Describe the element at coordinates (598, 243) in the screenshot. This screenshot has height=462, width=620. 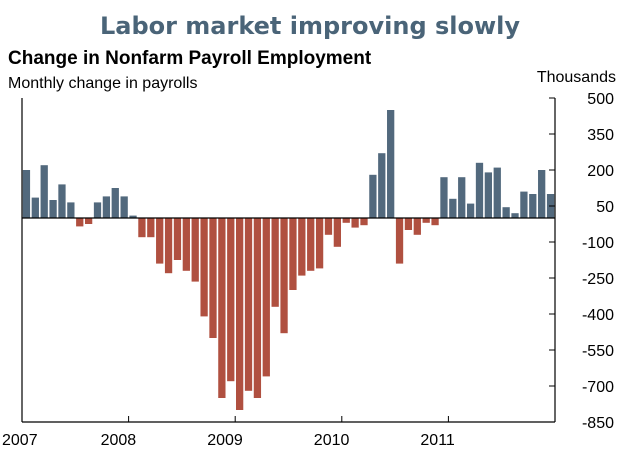
I see `y-tick-label: -100` at that location.